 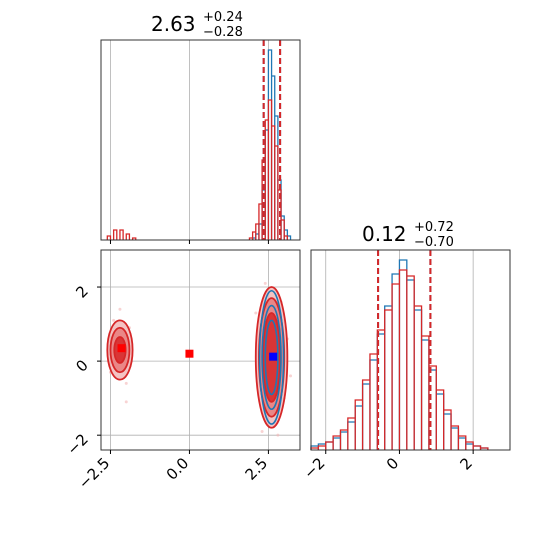 I want to click on marginal-x-frame, so click(x=200, y=140).